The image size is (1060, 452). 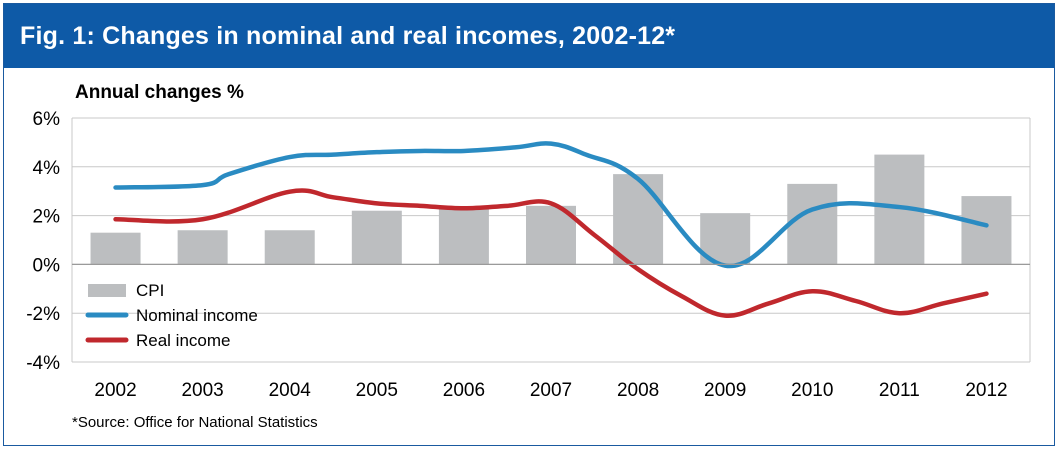 I want to click on cpi-bar-2006, so click(x=463, y=236).